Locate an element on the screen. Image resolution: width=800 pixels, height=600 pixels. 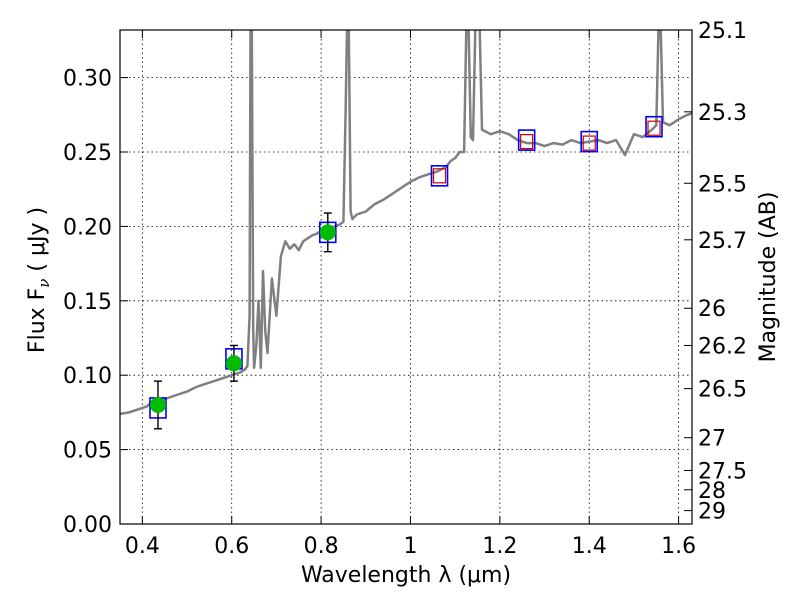
y-label-unit: ( μJy ) is located at coordinates (37, 243).